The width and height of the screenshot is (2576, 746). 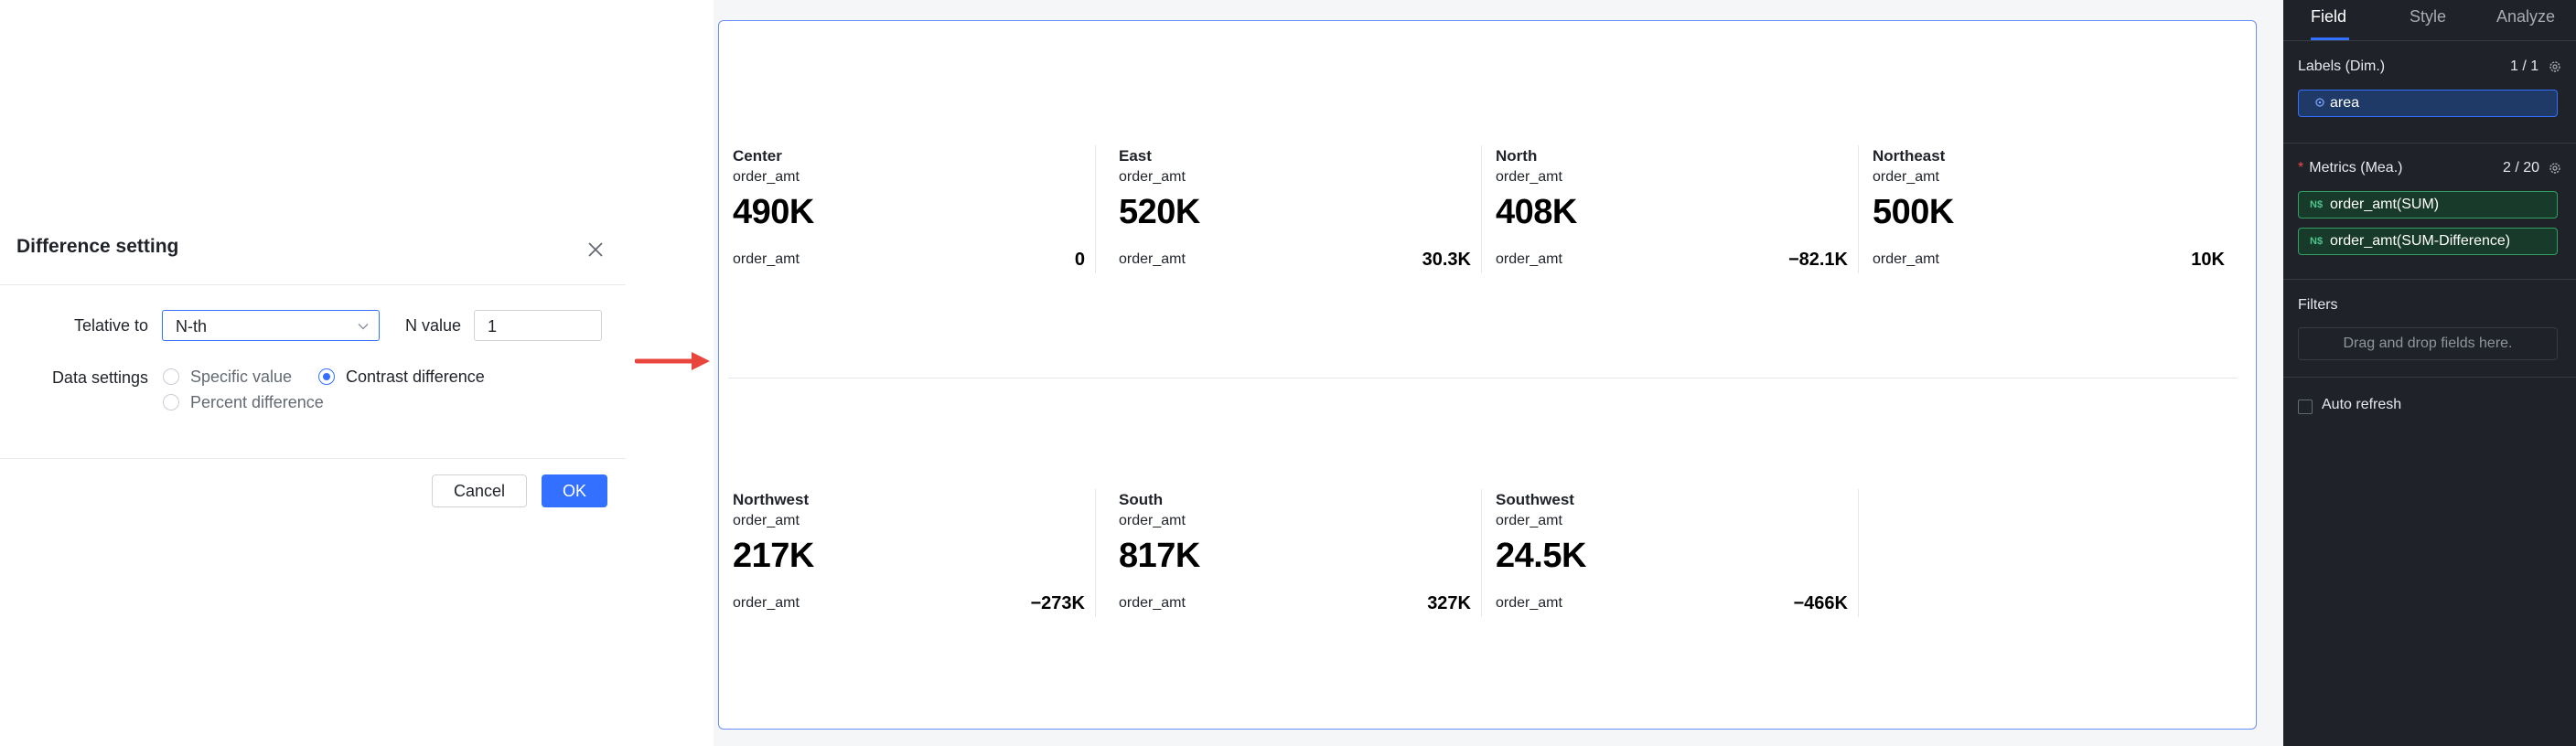 I want to click on kpi-dimension-name: East, so click(x=1136, y=156).